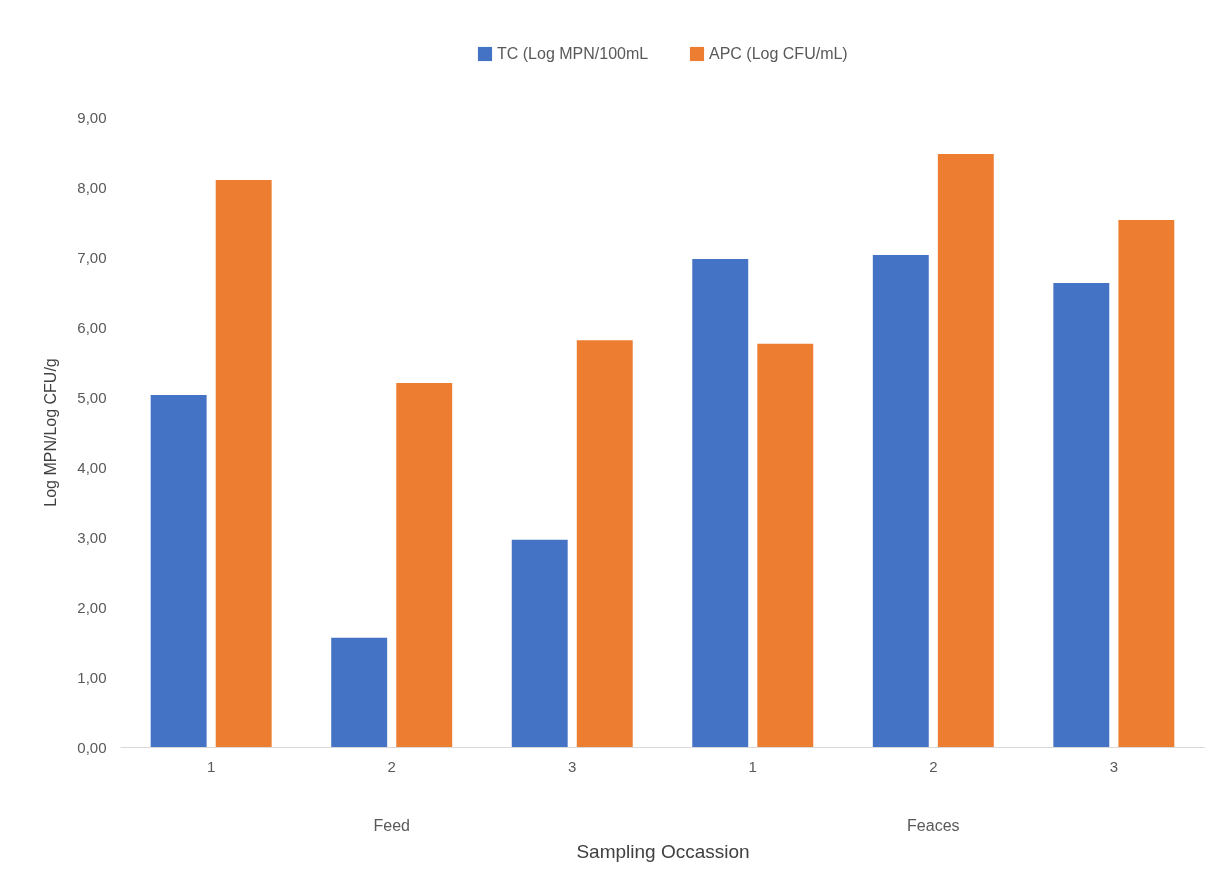 The height and width of the screenshot is (877, 1205). I want to click on text: Feed, so click(391, 825).